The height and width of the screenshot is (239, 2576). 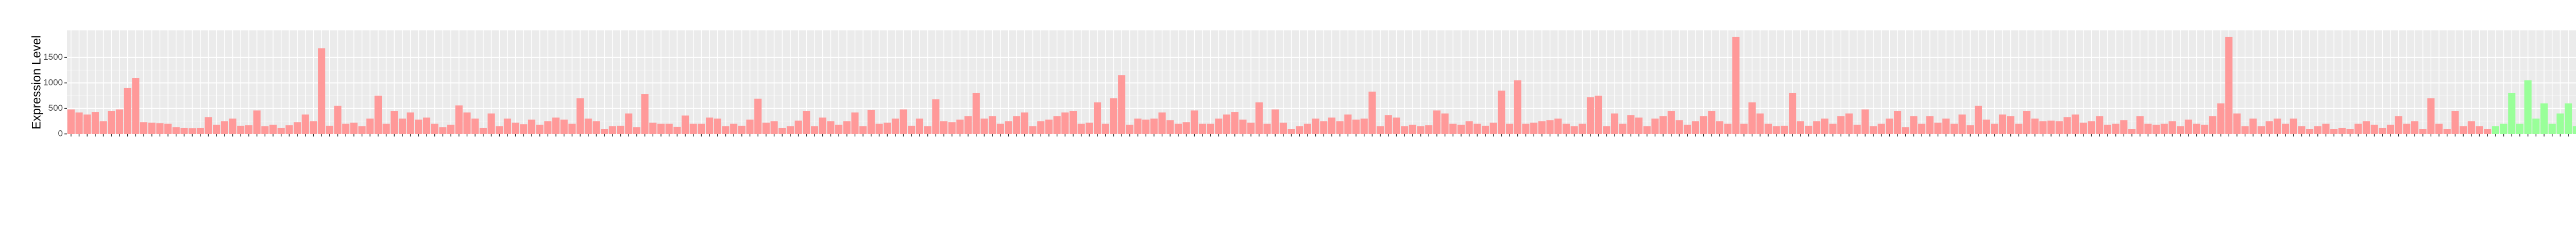 What do you see at coordinates (53, 57) in the screenshot?
I see `y-tick-label: 1500` at bounding box center [53, 57].